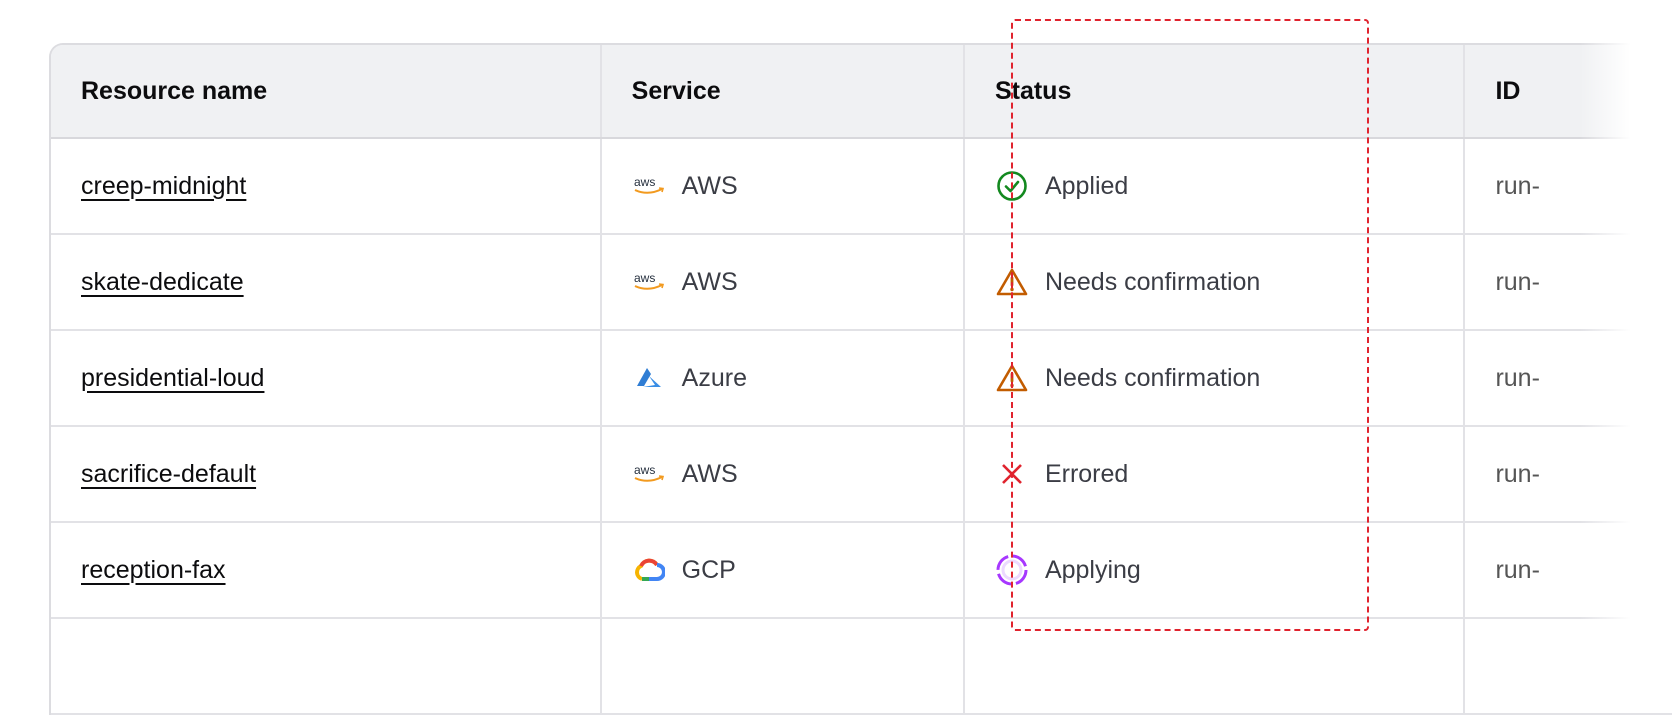  I want to click on status-label: Applying, so click(1092, 569).